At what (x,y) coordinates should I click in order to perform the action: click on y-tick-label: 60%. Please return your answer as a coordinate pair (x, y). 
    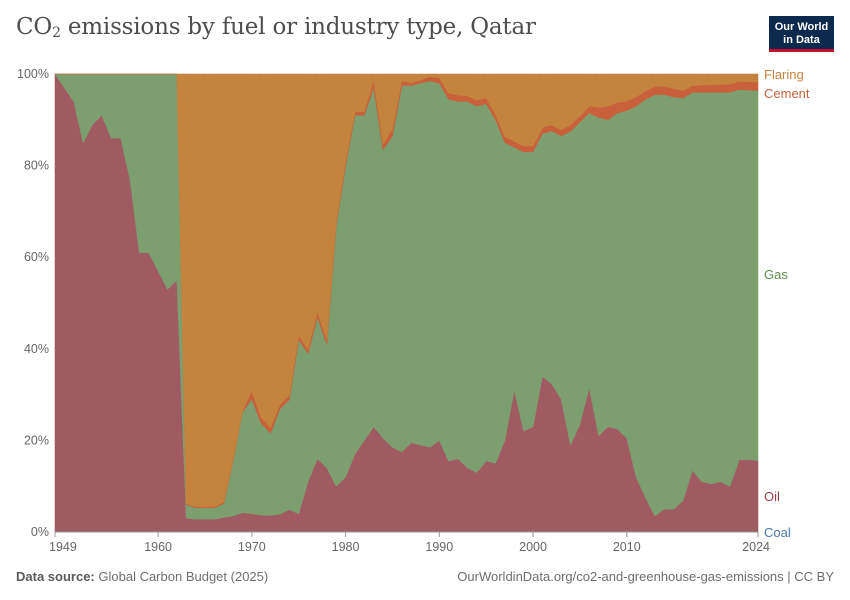
    Looking at the image, I should click on (36, 257).